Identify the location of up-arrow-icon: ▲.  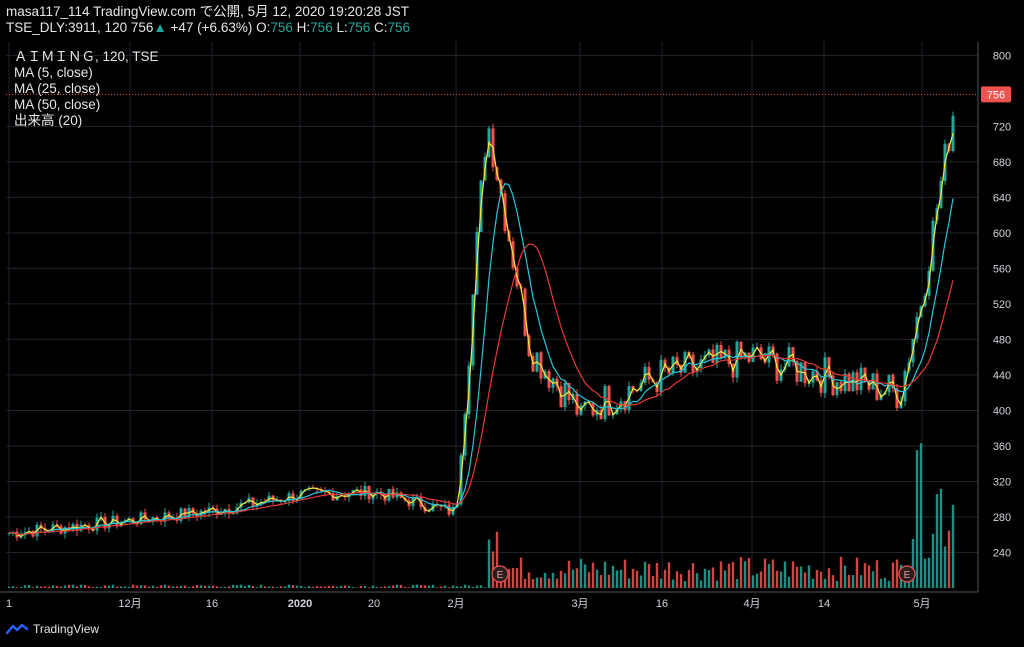
(160, 27).